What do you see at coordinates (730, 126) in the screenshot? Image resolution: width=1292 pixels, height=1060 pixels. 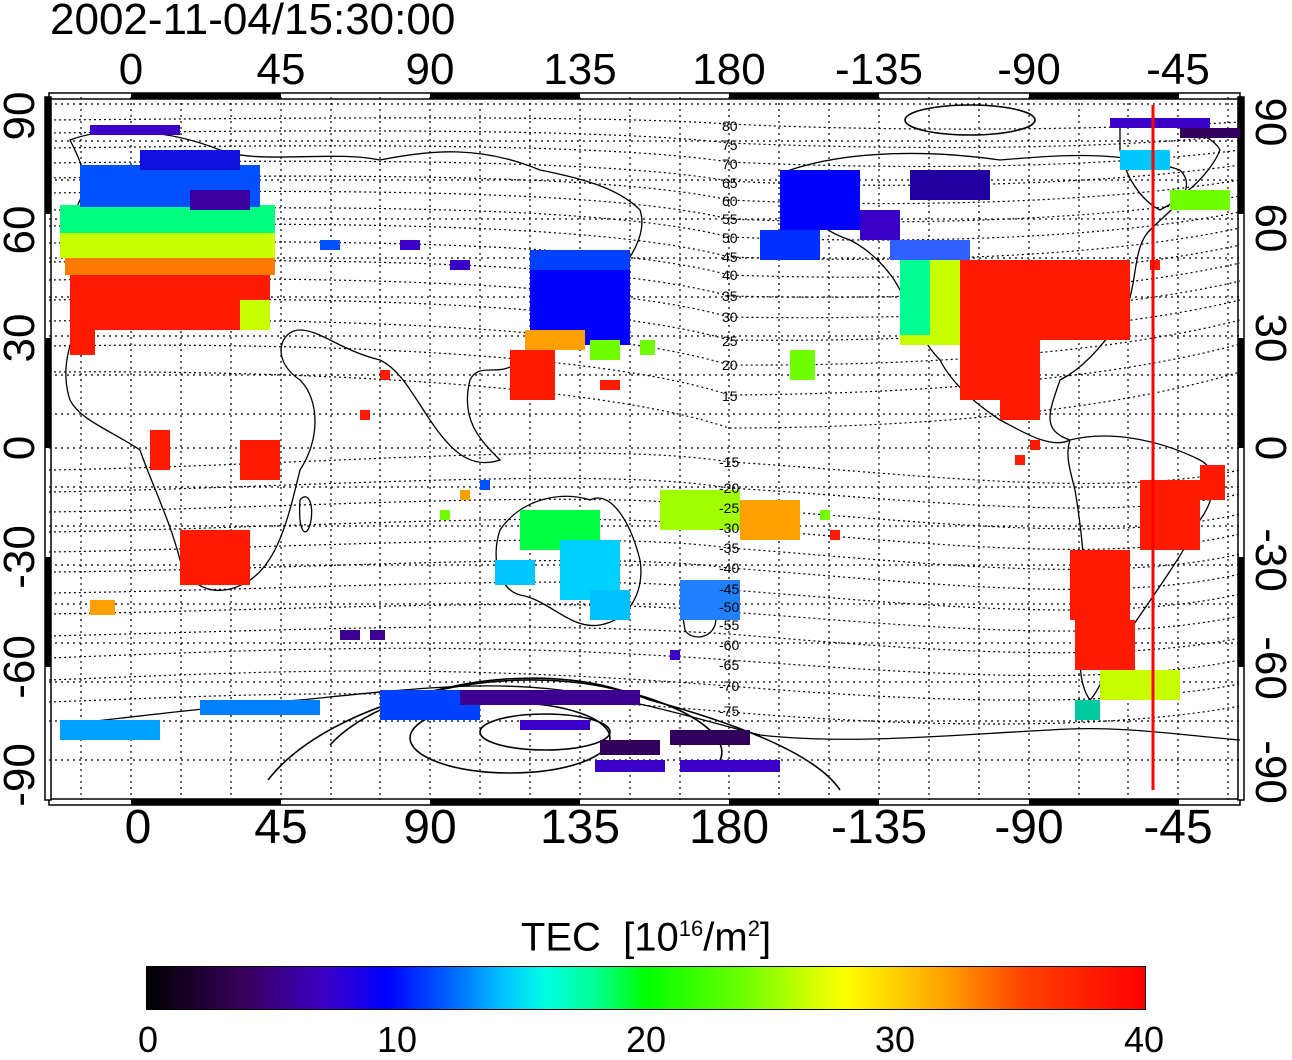 I see `contour-label: 80` at bounding box center [730, 126].